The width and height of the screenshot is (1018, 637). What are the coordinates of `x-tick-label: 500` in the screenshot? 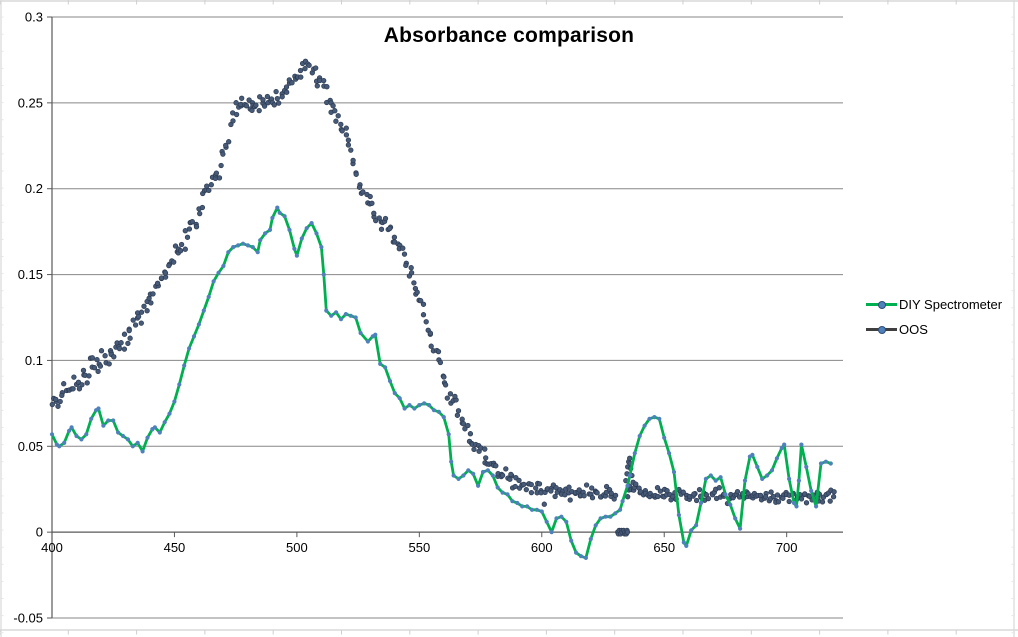 It's located at (297, 547).